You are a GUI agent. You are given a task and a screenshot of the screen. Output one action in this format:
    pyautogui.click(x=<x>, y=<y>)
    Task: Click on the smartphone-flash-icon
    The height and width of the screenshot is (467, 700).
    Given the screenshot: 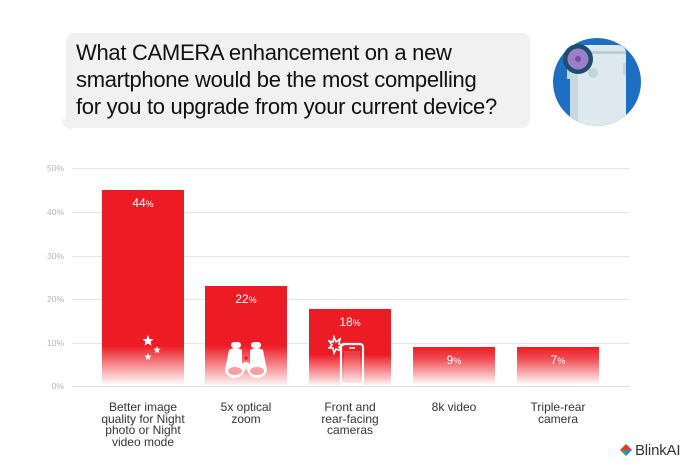 What is the action you would take?
    pyautogui.click(x=346, y=360)
    